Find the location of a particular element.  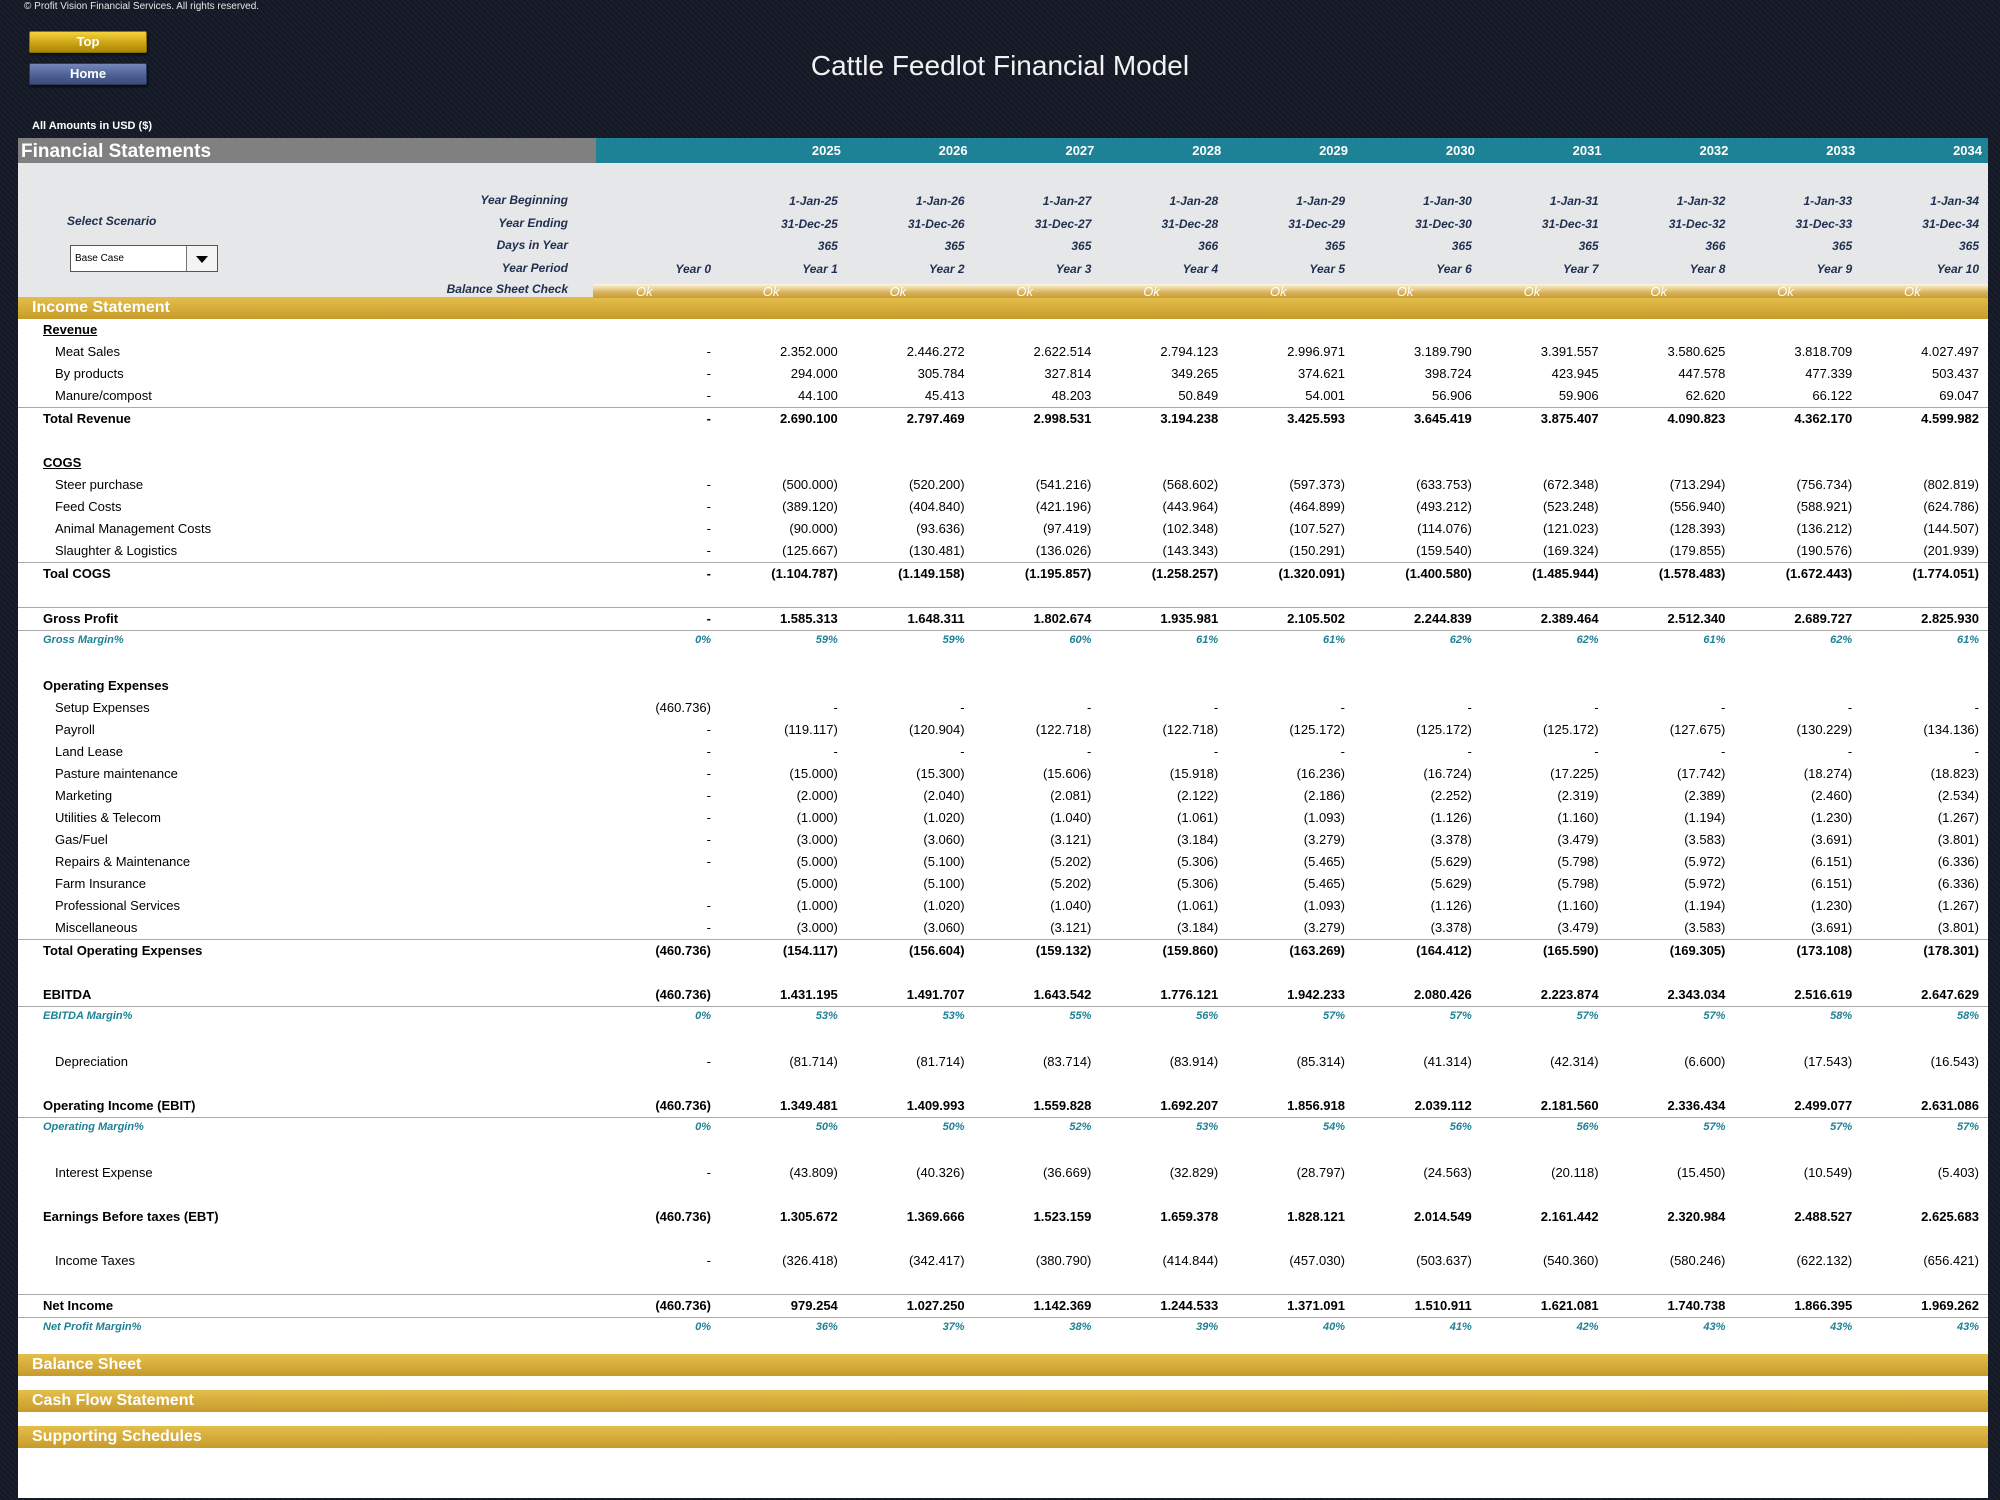

cell-value: 2.446.272 is located at coordinates (935, 351).